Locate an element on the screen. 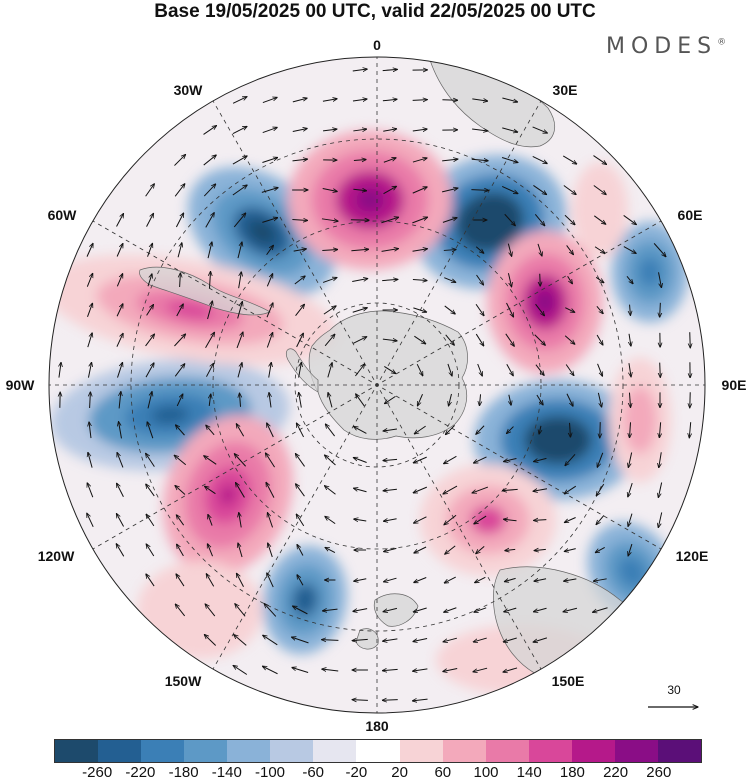  lon-label-150e: 150E is located at coordinates (568, 681).